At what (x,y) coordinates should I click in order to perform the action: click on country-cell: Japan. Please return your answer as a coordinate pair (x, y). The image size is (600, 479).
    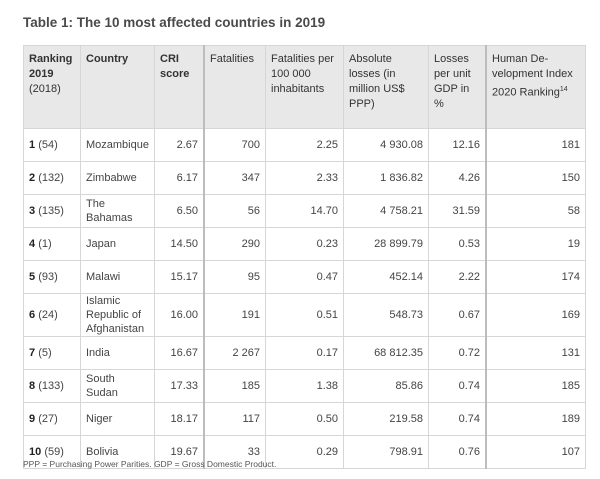
    Looking at the image, I should click on (117, 244).